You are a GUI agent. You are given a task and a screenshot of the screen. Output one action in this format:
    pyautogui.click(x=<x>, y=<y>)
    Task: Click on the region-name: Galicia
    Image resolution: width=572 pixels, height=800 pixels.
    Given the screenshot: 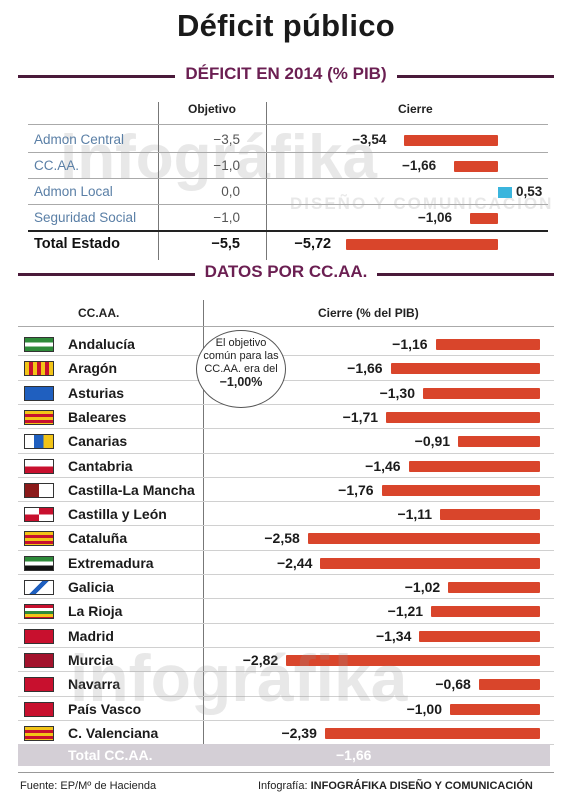 What is the action you would take?
    pyautogui.click(x=91, y=587)
    